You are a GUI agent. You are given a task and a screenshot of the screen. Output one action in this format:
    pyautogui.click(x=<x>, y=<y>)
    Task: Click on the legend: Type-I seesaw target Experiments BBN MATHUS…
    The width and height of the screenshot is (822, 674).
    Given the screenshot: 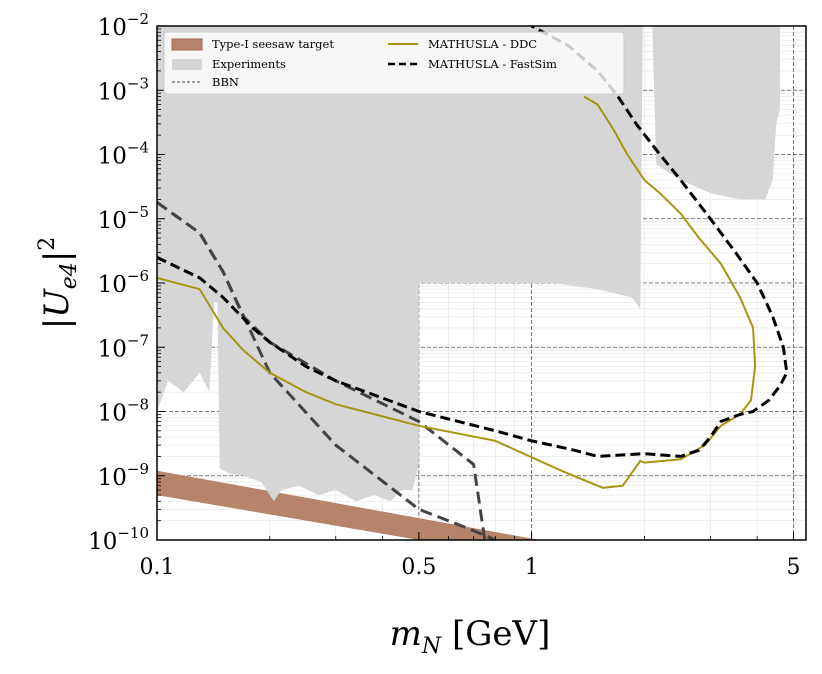 What is the action you would take?
    pyautogui.click(x=394, y=63)
    